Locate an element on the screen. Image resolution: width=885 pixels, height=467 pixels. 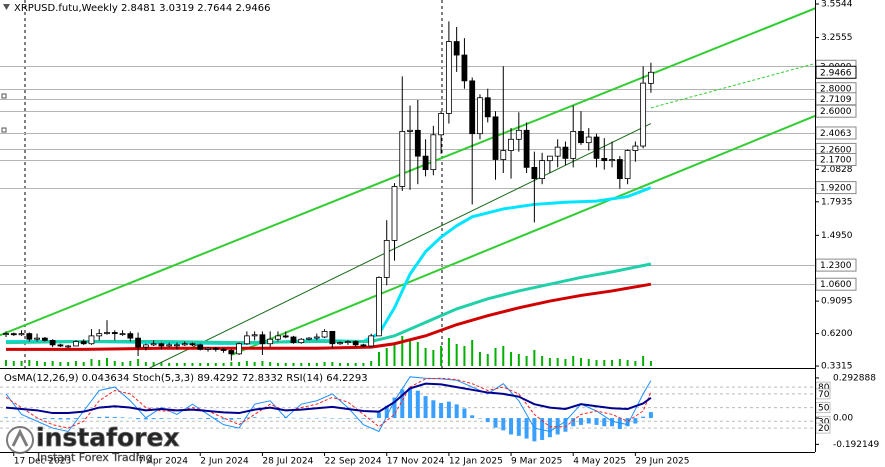
title-icon is located at coordinates (6, 7).